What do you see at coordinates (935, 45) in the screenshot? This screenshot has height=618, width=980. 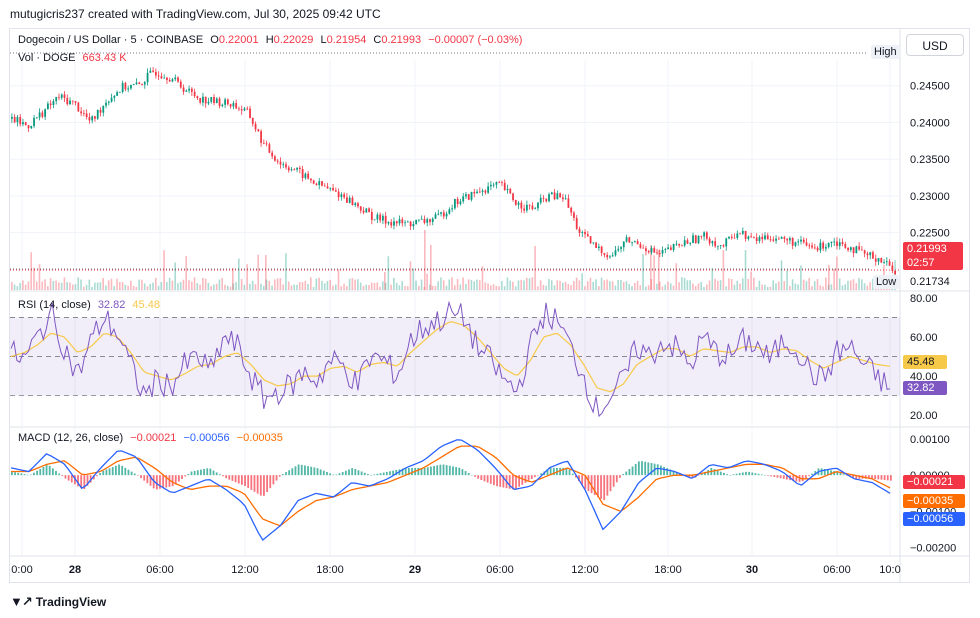 I see `currency-button: USD` at bounding box center [935, 45].